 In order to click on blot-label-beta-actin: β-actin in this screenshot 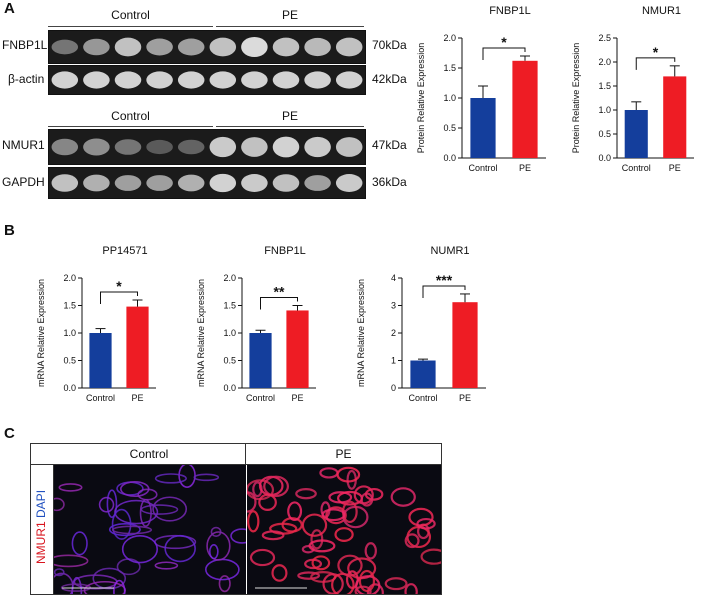, I will do `click(26, 79)`.